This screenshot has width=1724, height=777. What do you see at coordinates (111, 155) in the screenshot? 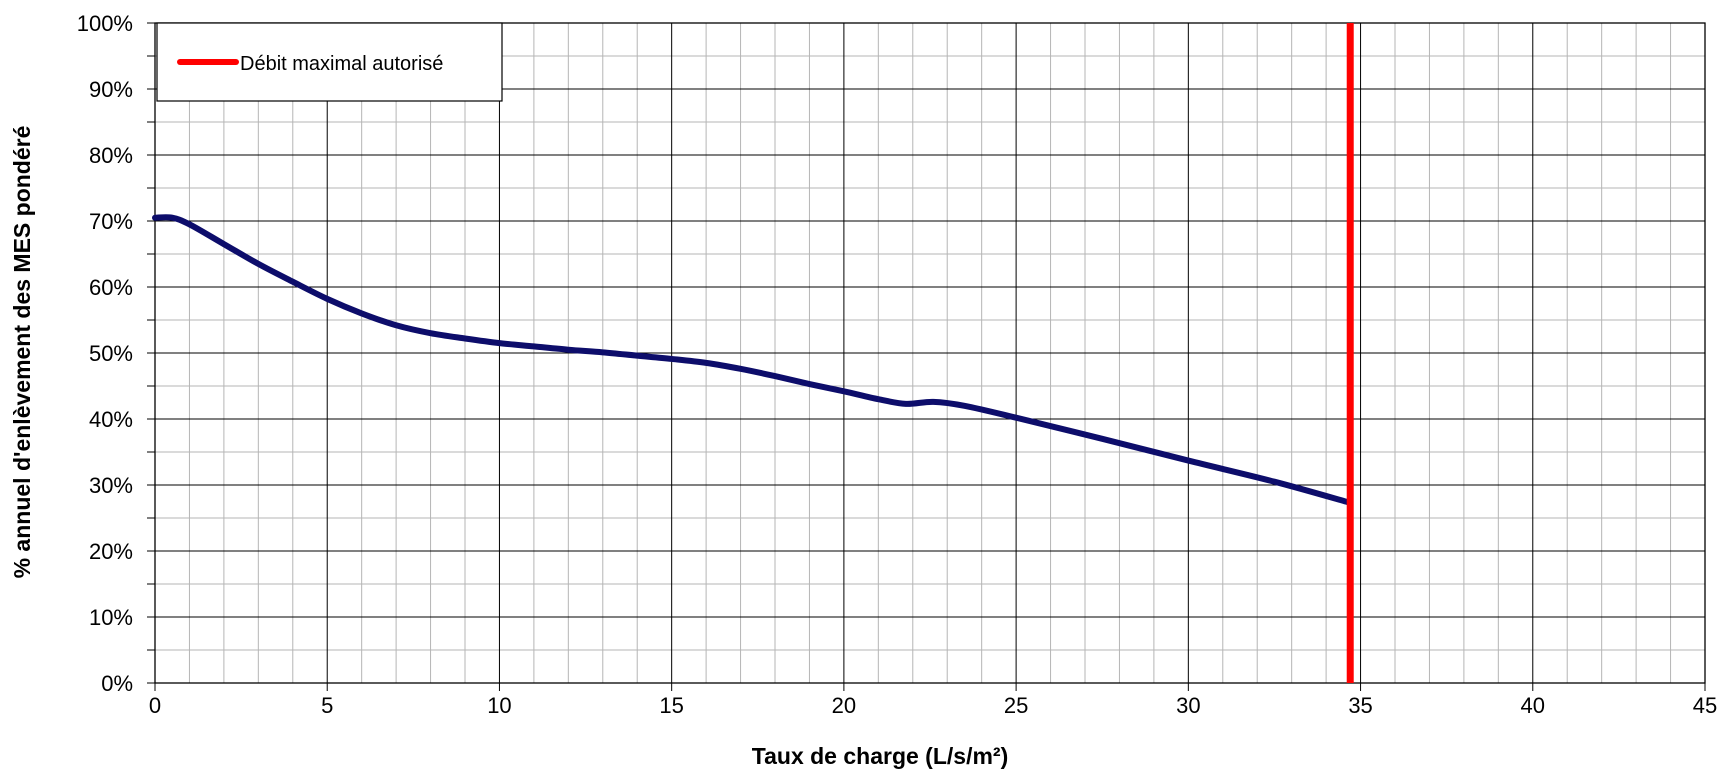
I see `y-tick-label: 80%` at bounding box center [111, 155].